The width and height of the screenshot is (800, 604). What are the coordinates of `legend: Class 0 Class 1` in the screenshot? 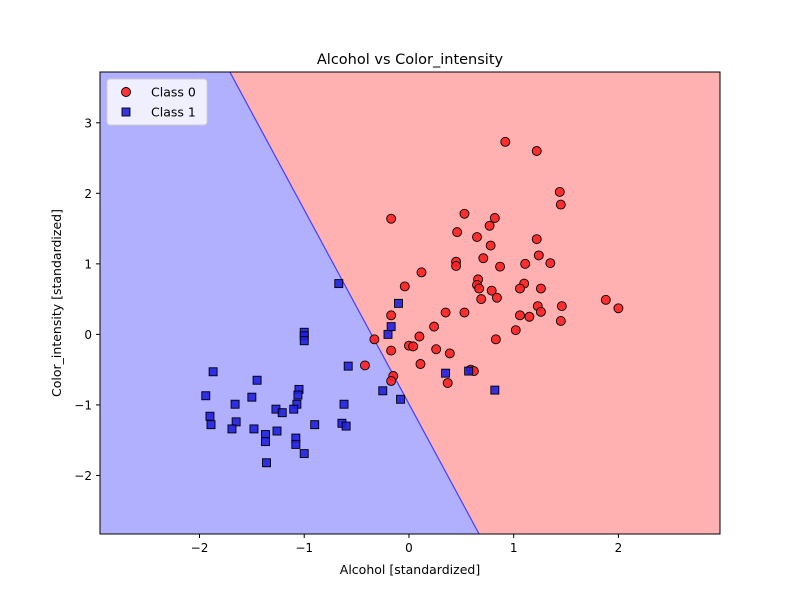 It's located at (157, 102).